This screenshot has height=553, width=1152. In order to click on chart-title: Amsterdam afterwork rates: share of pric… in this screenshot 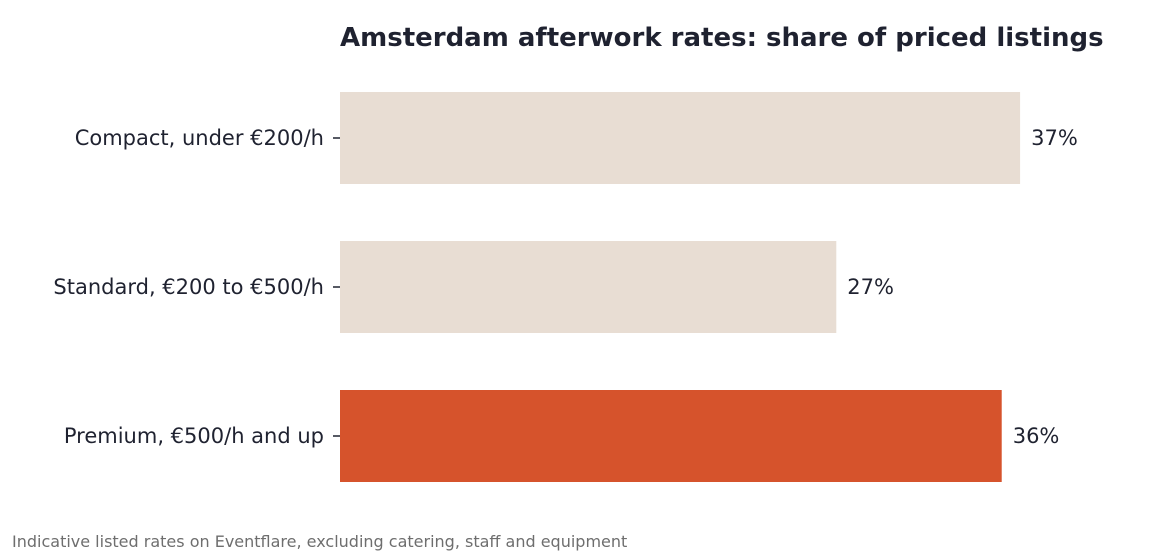, I will do `click(722, 38)`.